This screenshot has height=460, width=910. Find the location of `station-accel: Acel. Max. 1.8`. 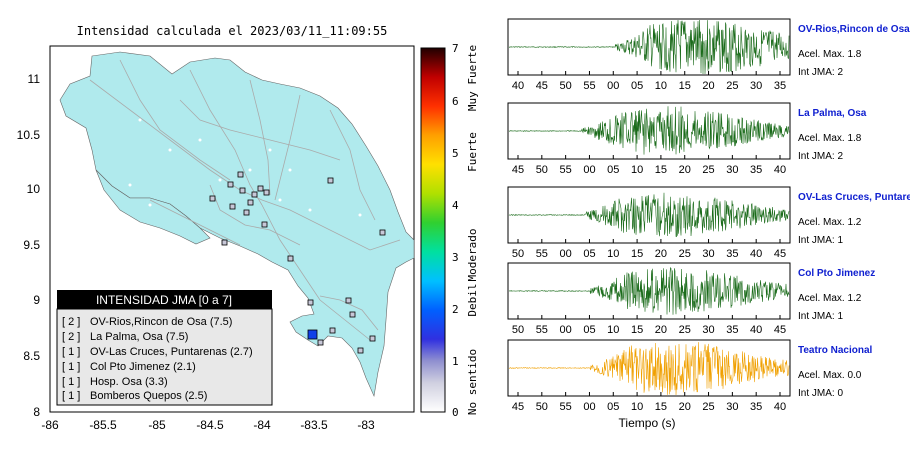

station-accel: Acel. Max. 1.8 is located at coordinates (830, 138).